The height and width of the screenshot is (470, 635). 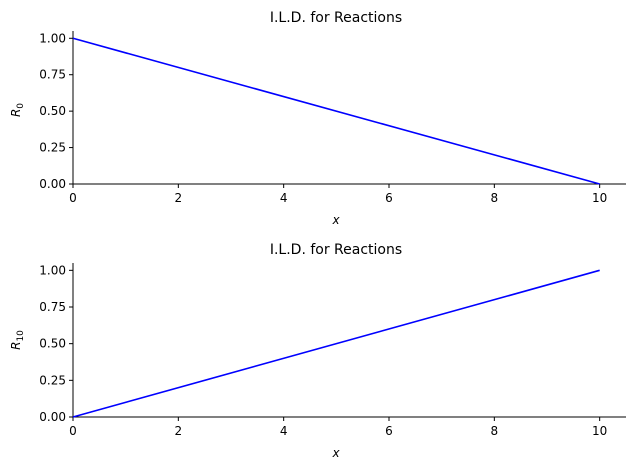 I want to click on y-axis-label: R0, so click(x=17, y=110).